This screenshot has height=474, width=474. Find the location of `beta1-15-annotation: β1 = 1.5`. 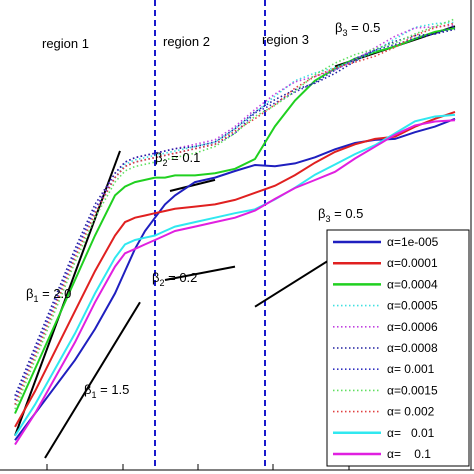

beta1-15-annotation: β1 = 1.5 is located at coordinates (106, 391).